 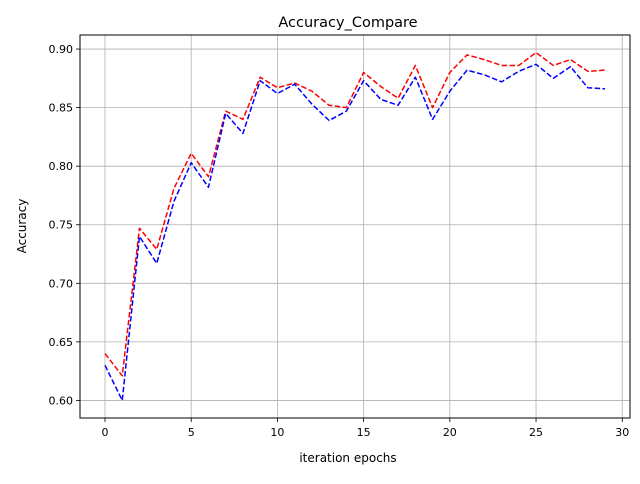 I want to click on y-tick-label: 0.75, so click(x=61, y=225).